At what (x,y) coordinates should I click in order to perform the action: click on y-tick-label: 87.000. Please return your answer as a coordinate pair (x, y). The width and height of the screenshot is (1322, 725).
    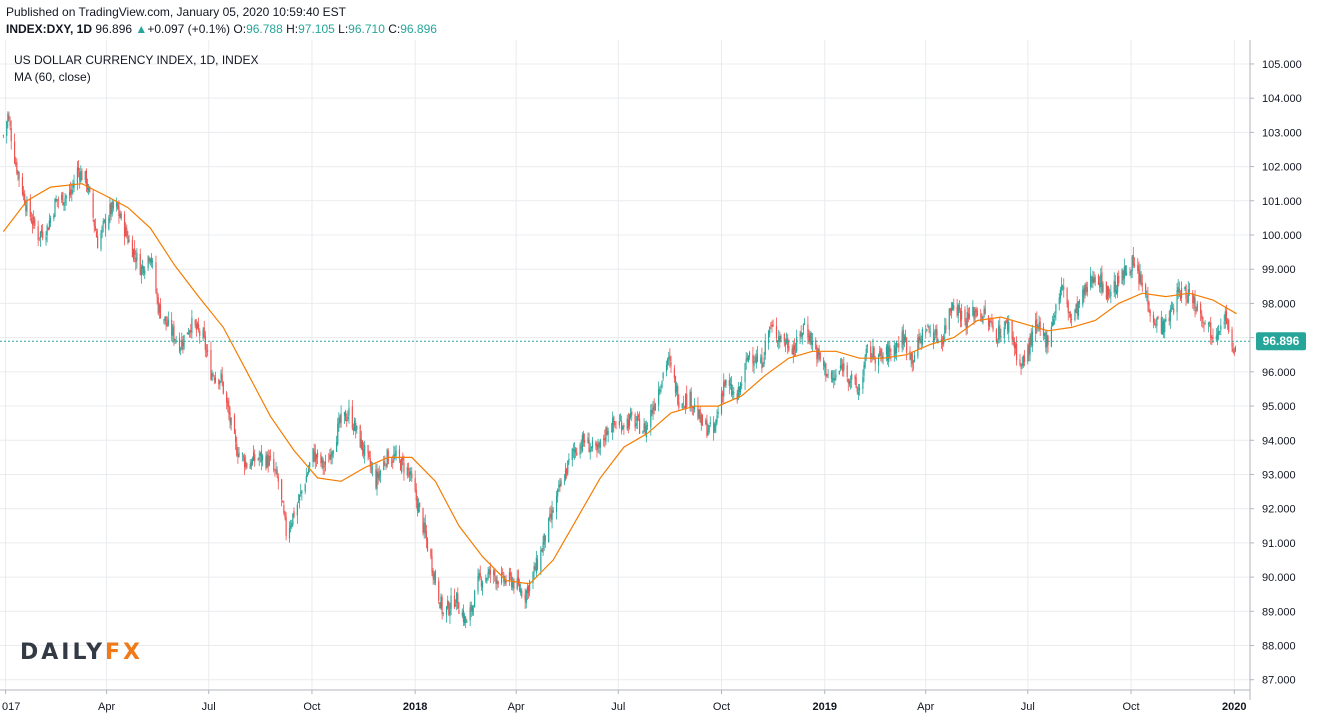
    Looking at the image, I should click on (1279, 681).